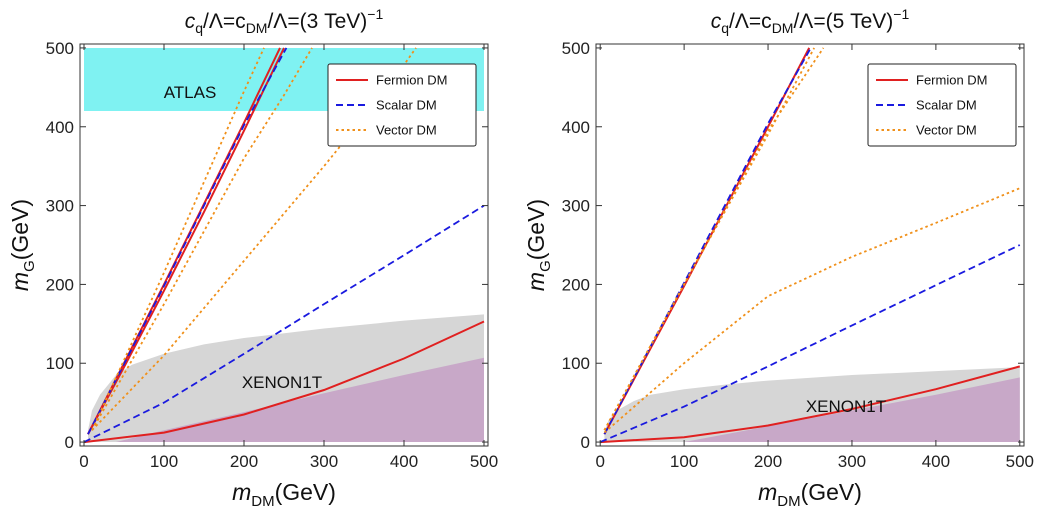 This screenshot has width=1037, height=513. I want to click on right-region-label-xenon1t: XENON1T, so click(846, 406).